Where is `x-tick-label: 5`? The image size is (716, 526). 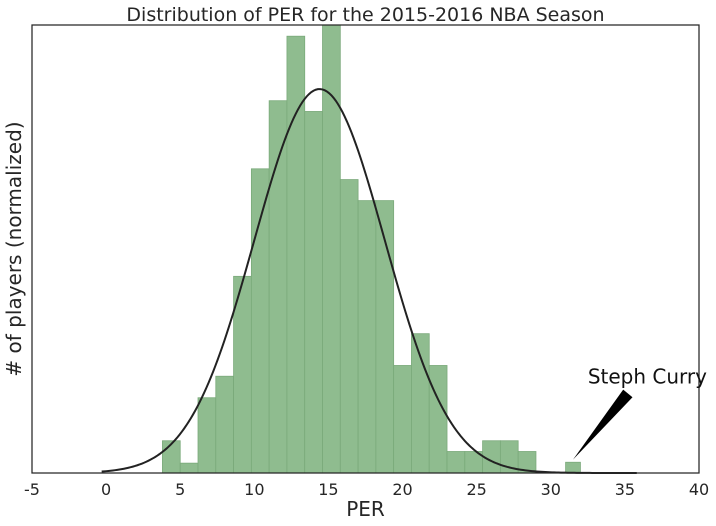
x-tick-label: 5 is located at coordinates (180, 489).